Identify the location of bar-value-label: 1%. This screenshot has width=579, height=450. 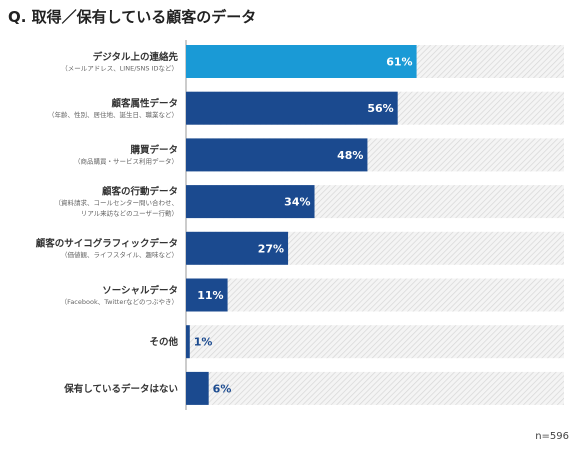
(203, 342).